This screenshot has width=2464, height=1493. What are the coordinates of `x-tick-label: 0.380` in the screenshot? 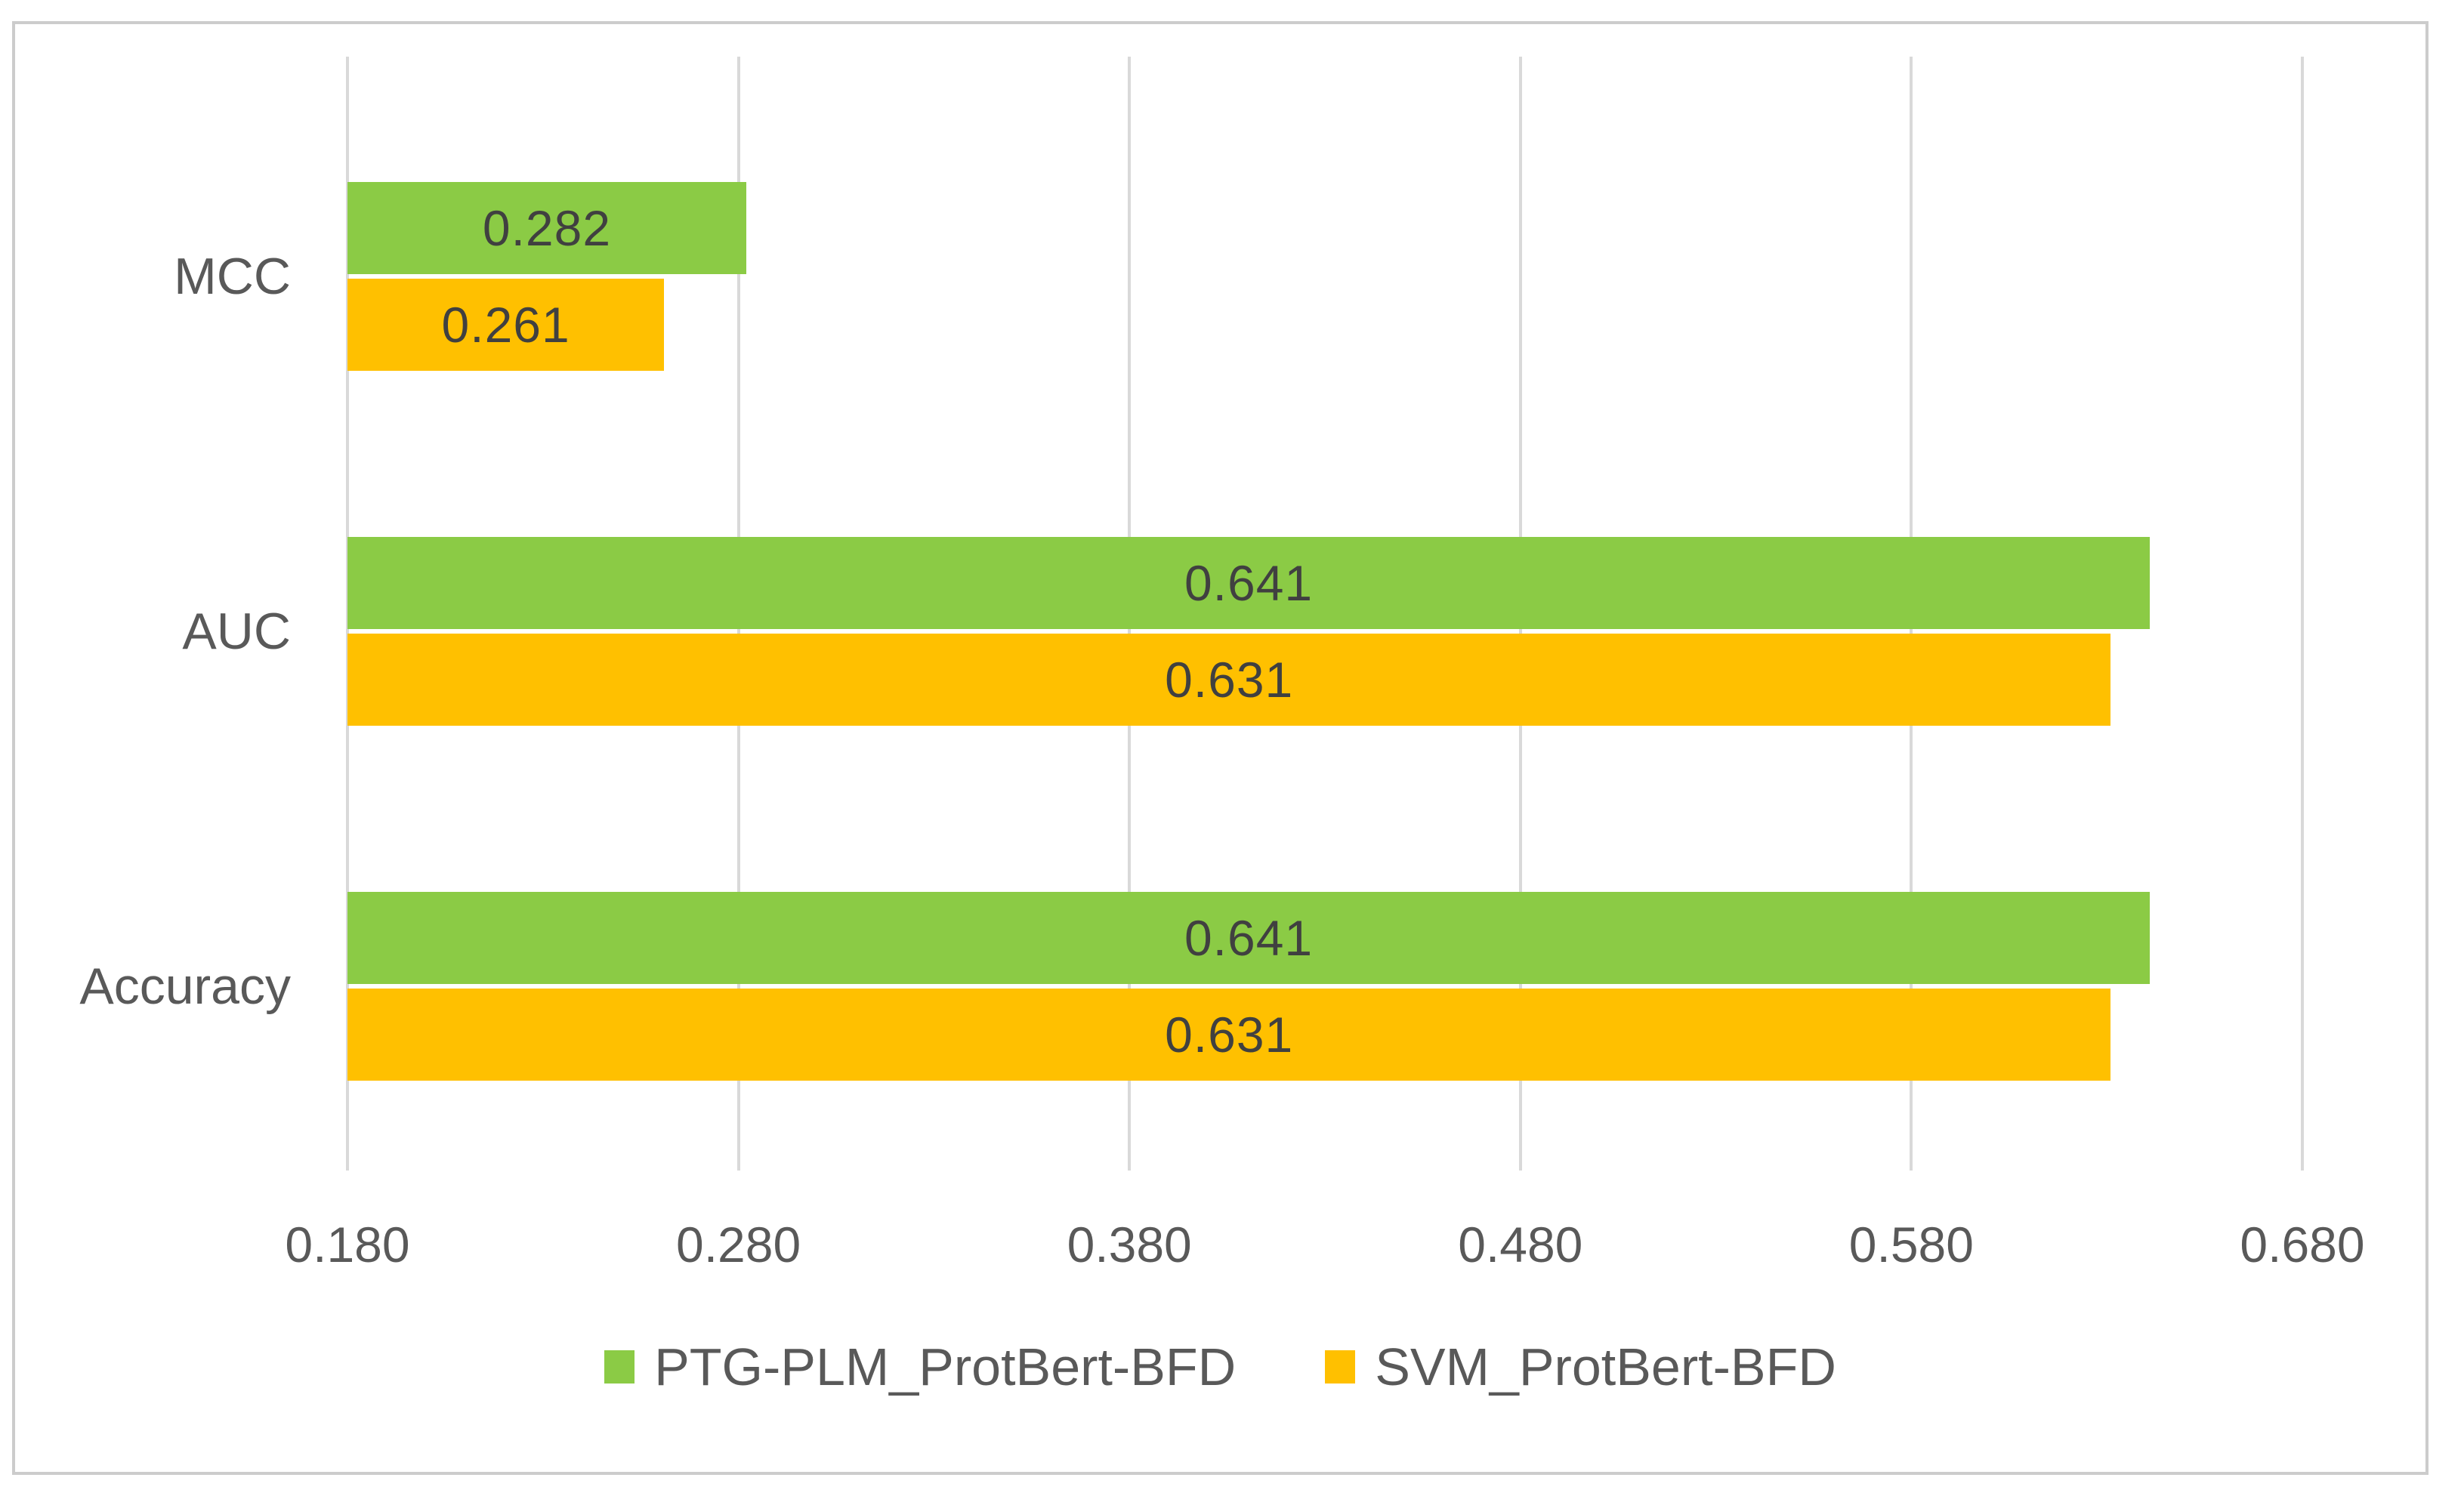 It's located at (1130, 1244).